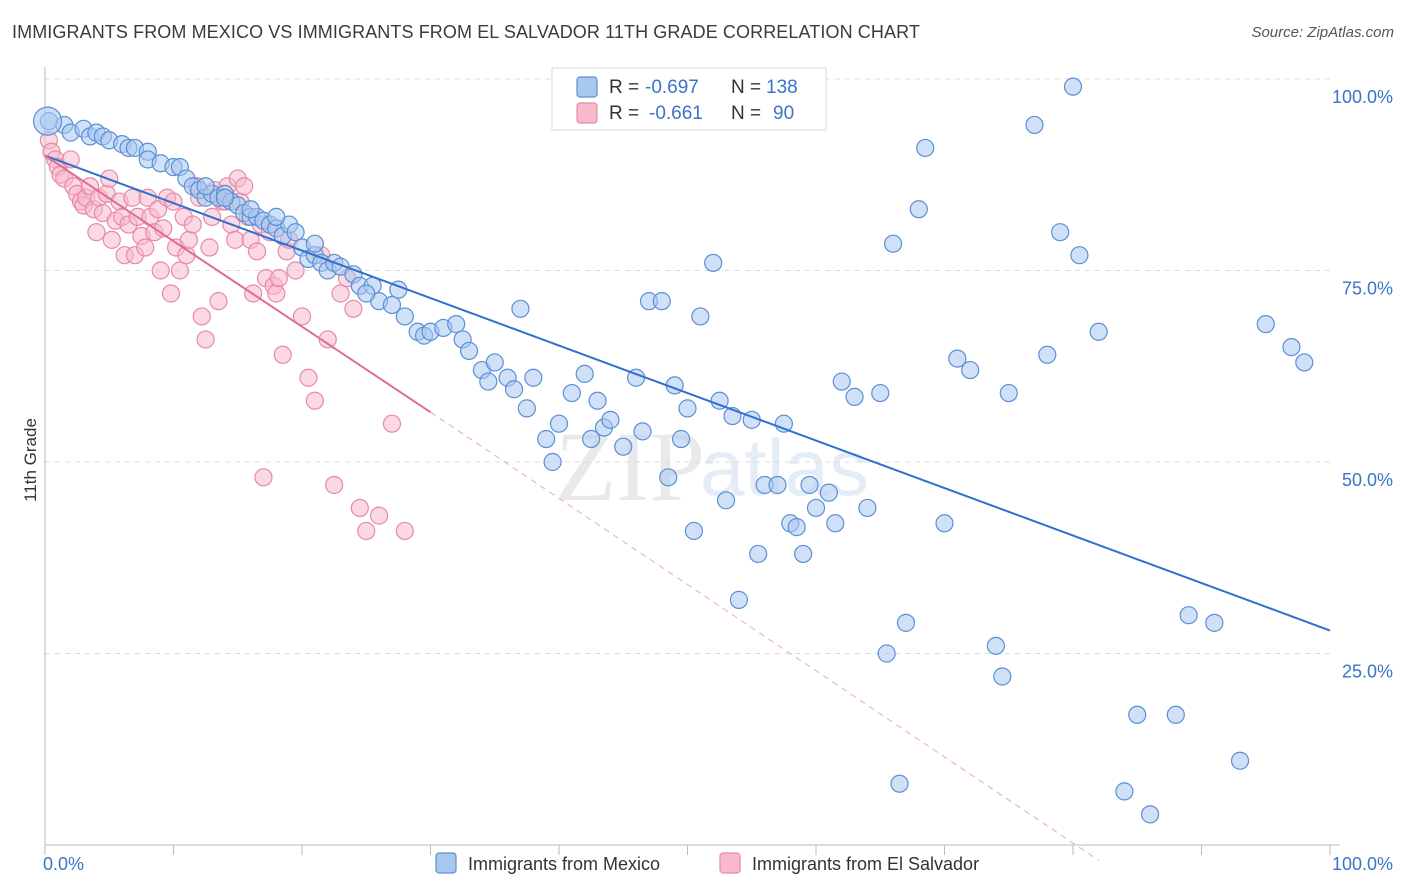  I want to click on legend-n-label-salvador: N =, so click(746, 113).